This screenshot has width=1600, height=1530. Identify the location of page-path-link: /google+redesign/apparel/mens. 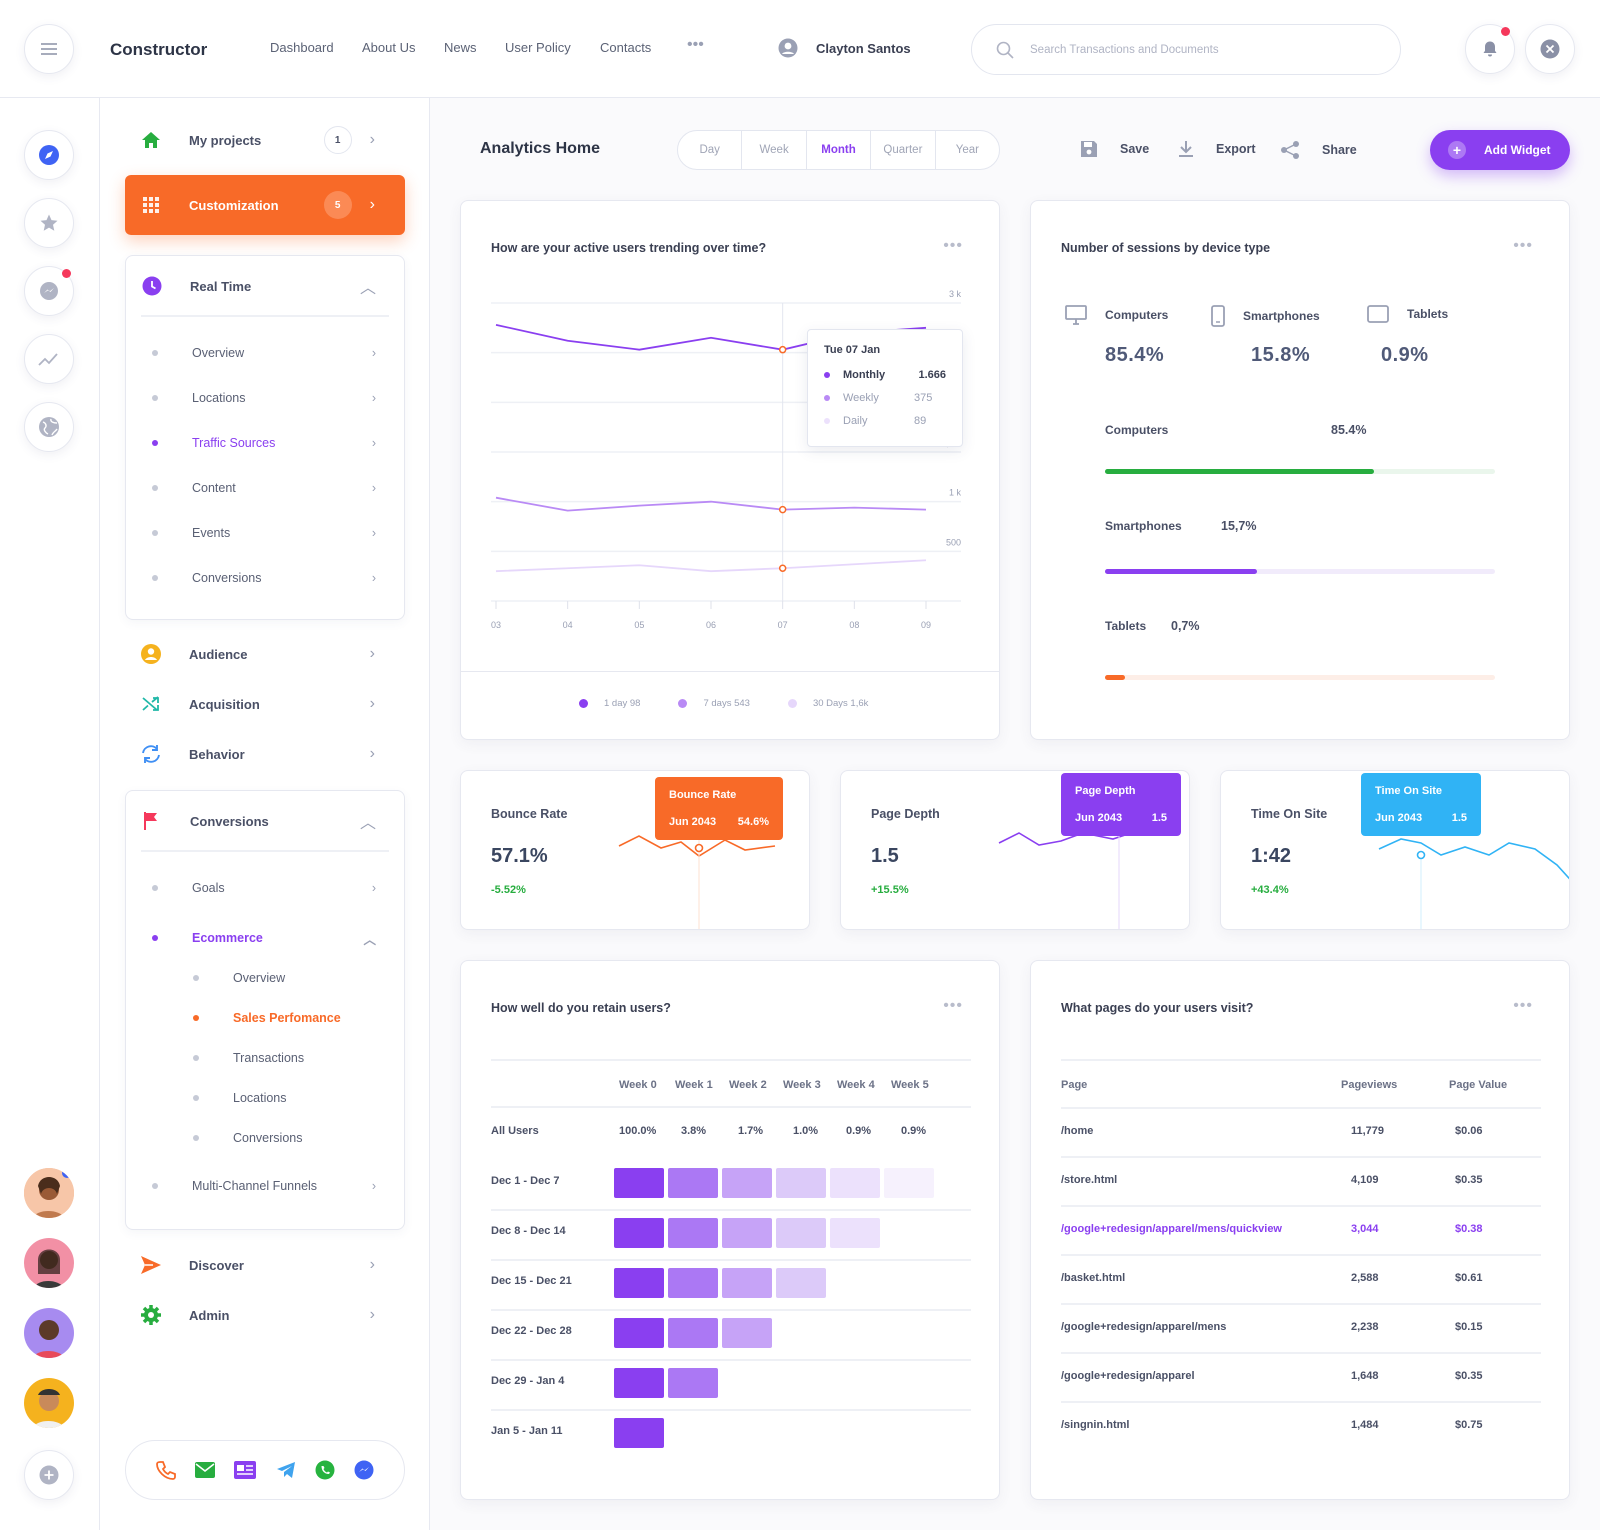
(1144, 1327).